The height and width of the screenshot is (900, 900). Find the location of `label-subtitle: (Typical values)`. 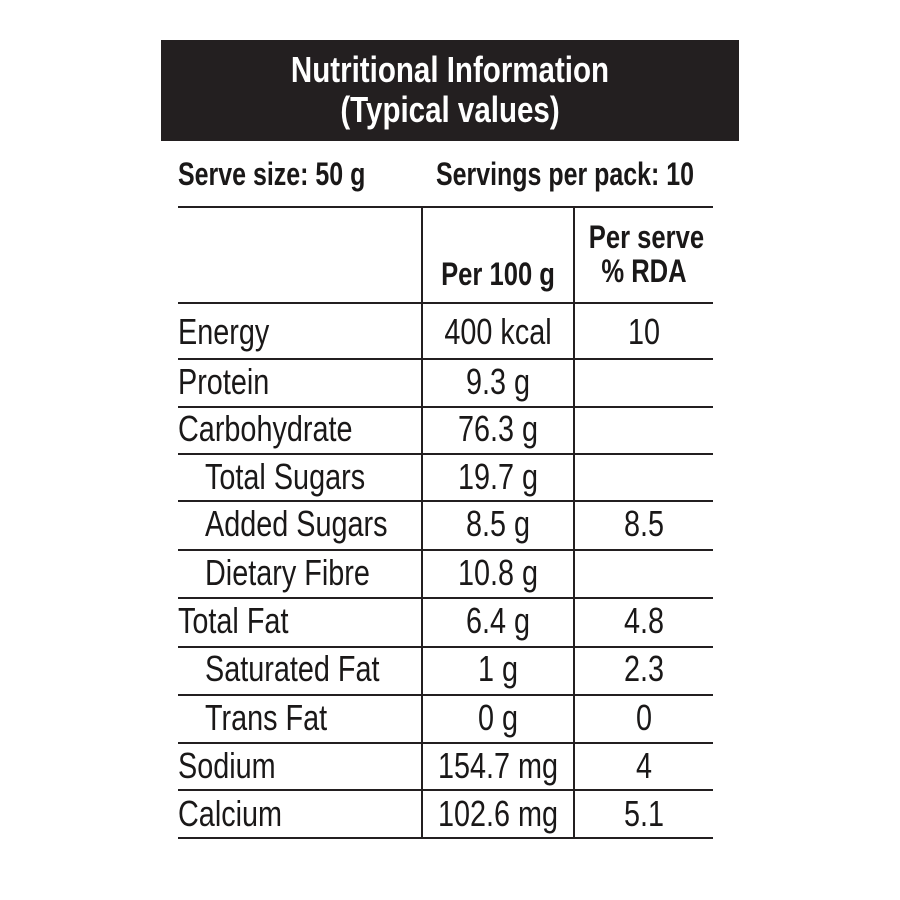

label-subtitle: (Typical values) is located at coordinates (450, 109).